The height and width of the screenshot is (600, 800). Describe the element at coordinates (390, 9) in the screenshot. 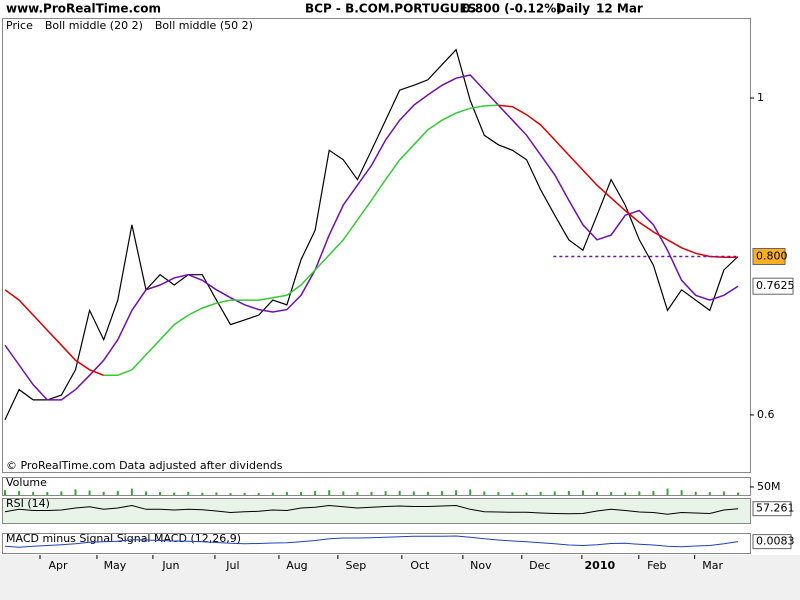

I see `title: BCP - B.COM.PORTUGUES` at that location.